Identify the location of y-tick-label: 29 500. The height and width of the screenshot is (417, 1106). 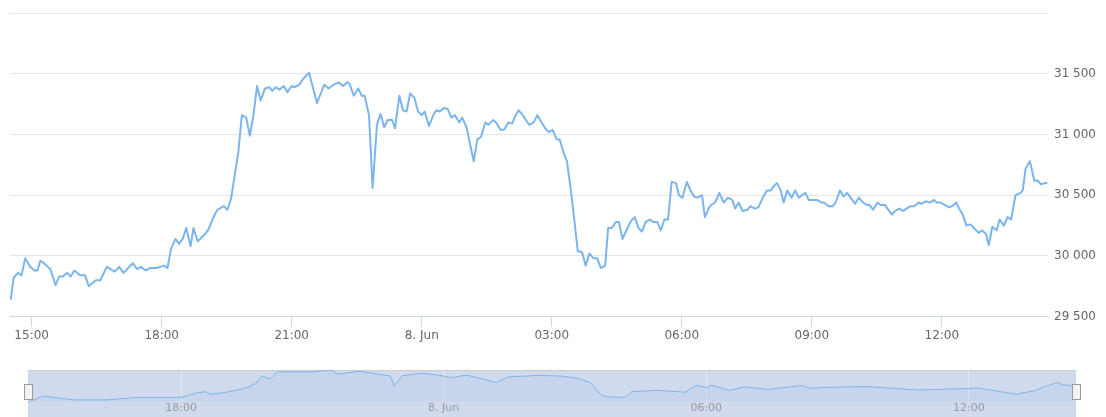
(1075, 315).